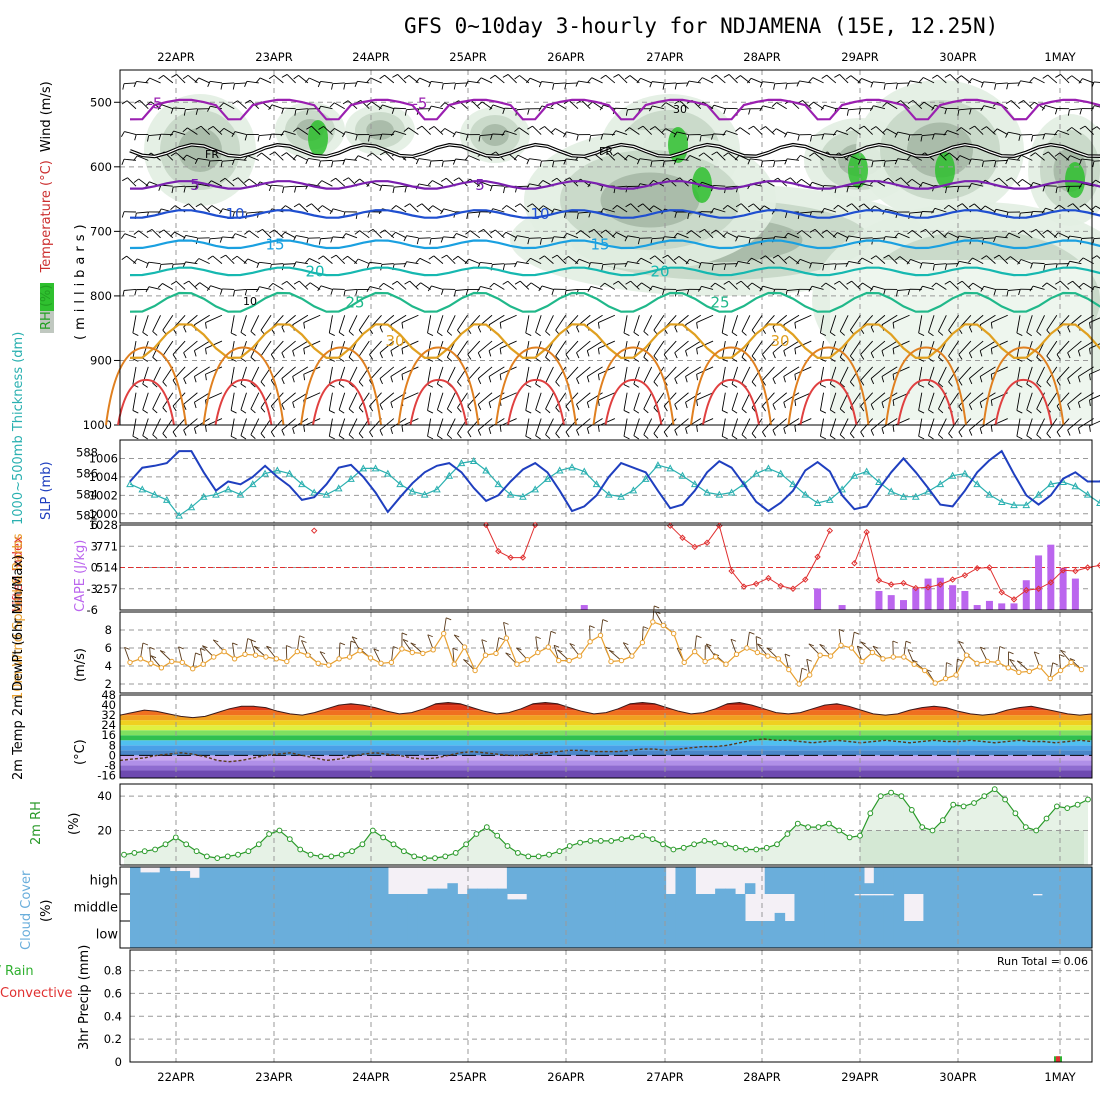  Describe the element at coordinates (682, 475) in the screenshot. I see `thickness-point` at that location.